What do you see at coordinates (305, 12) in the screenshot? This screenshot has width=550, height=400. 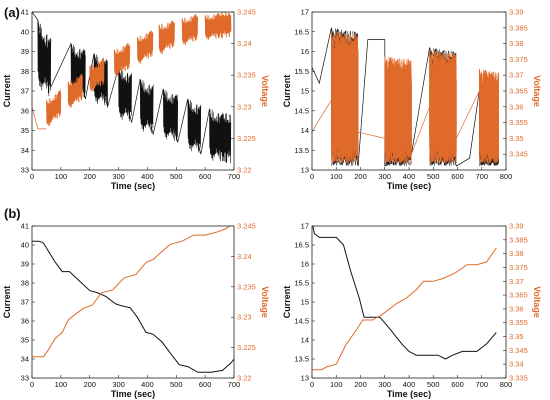 I see `y-tick-label: 17` at bounding box center [305, 12].